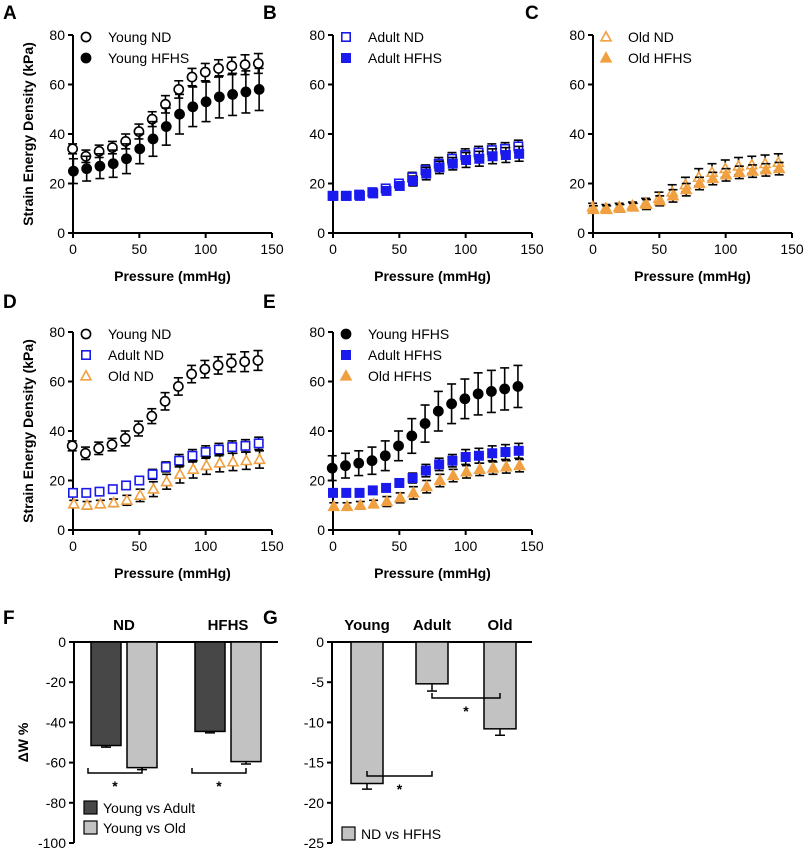 Image resolution: width=809 pixels, height=851 pixels. What do you see at coordinates (148, 58) in the screenshot?
I see `legend-label: Young HFHS` at bounding box center [148, 58].